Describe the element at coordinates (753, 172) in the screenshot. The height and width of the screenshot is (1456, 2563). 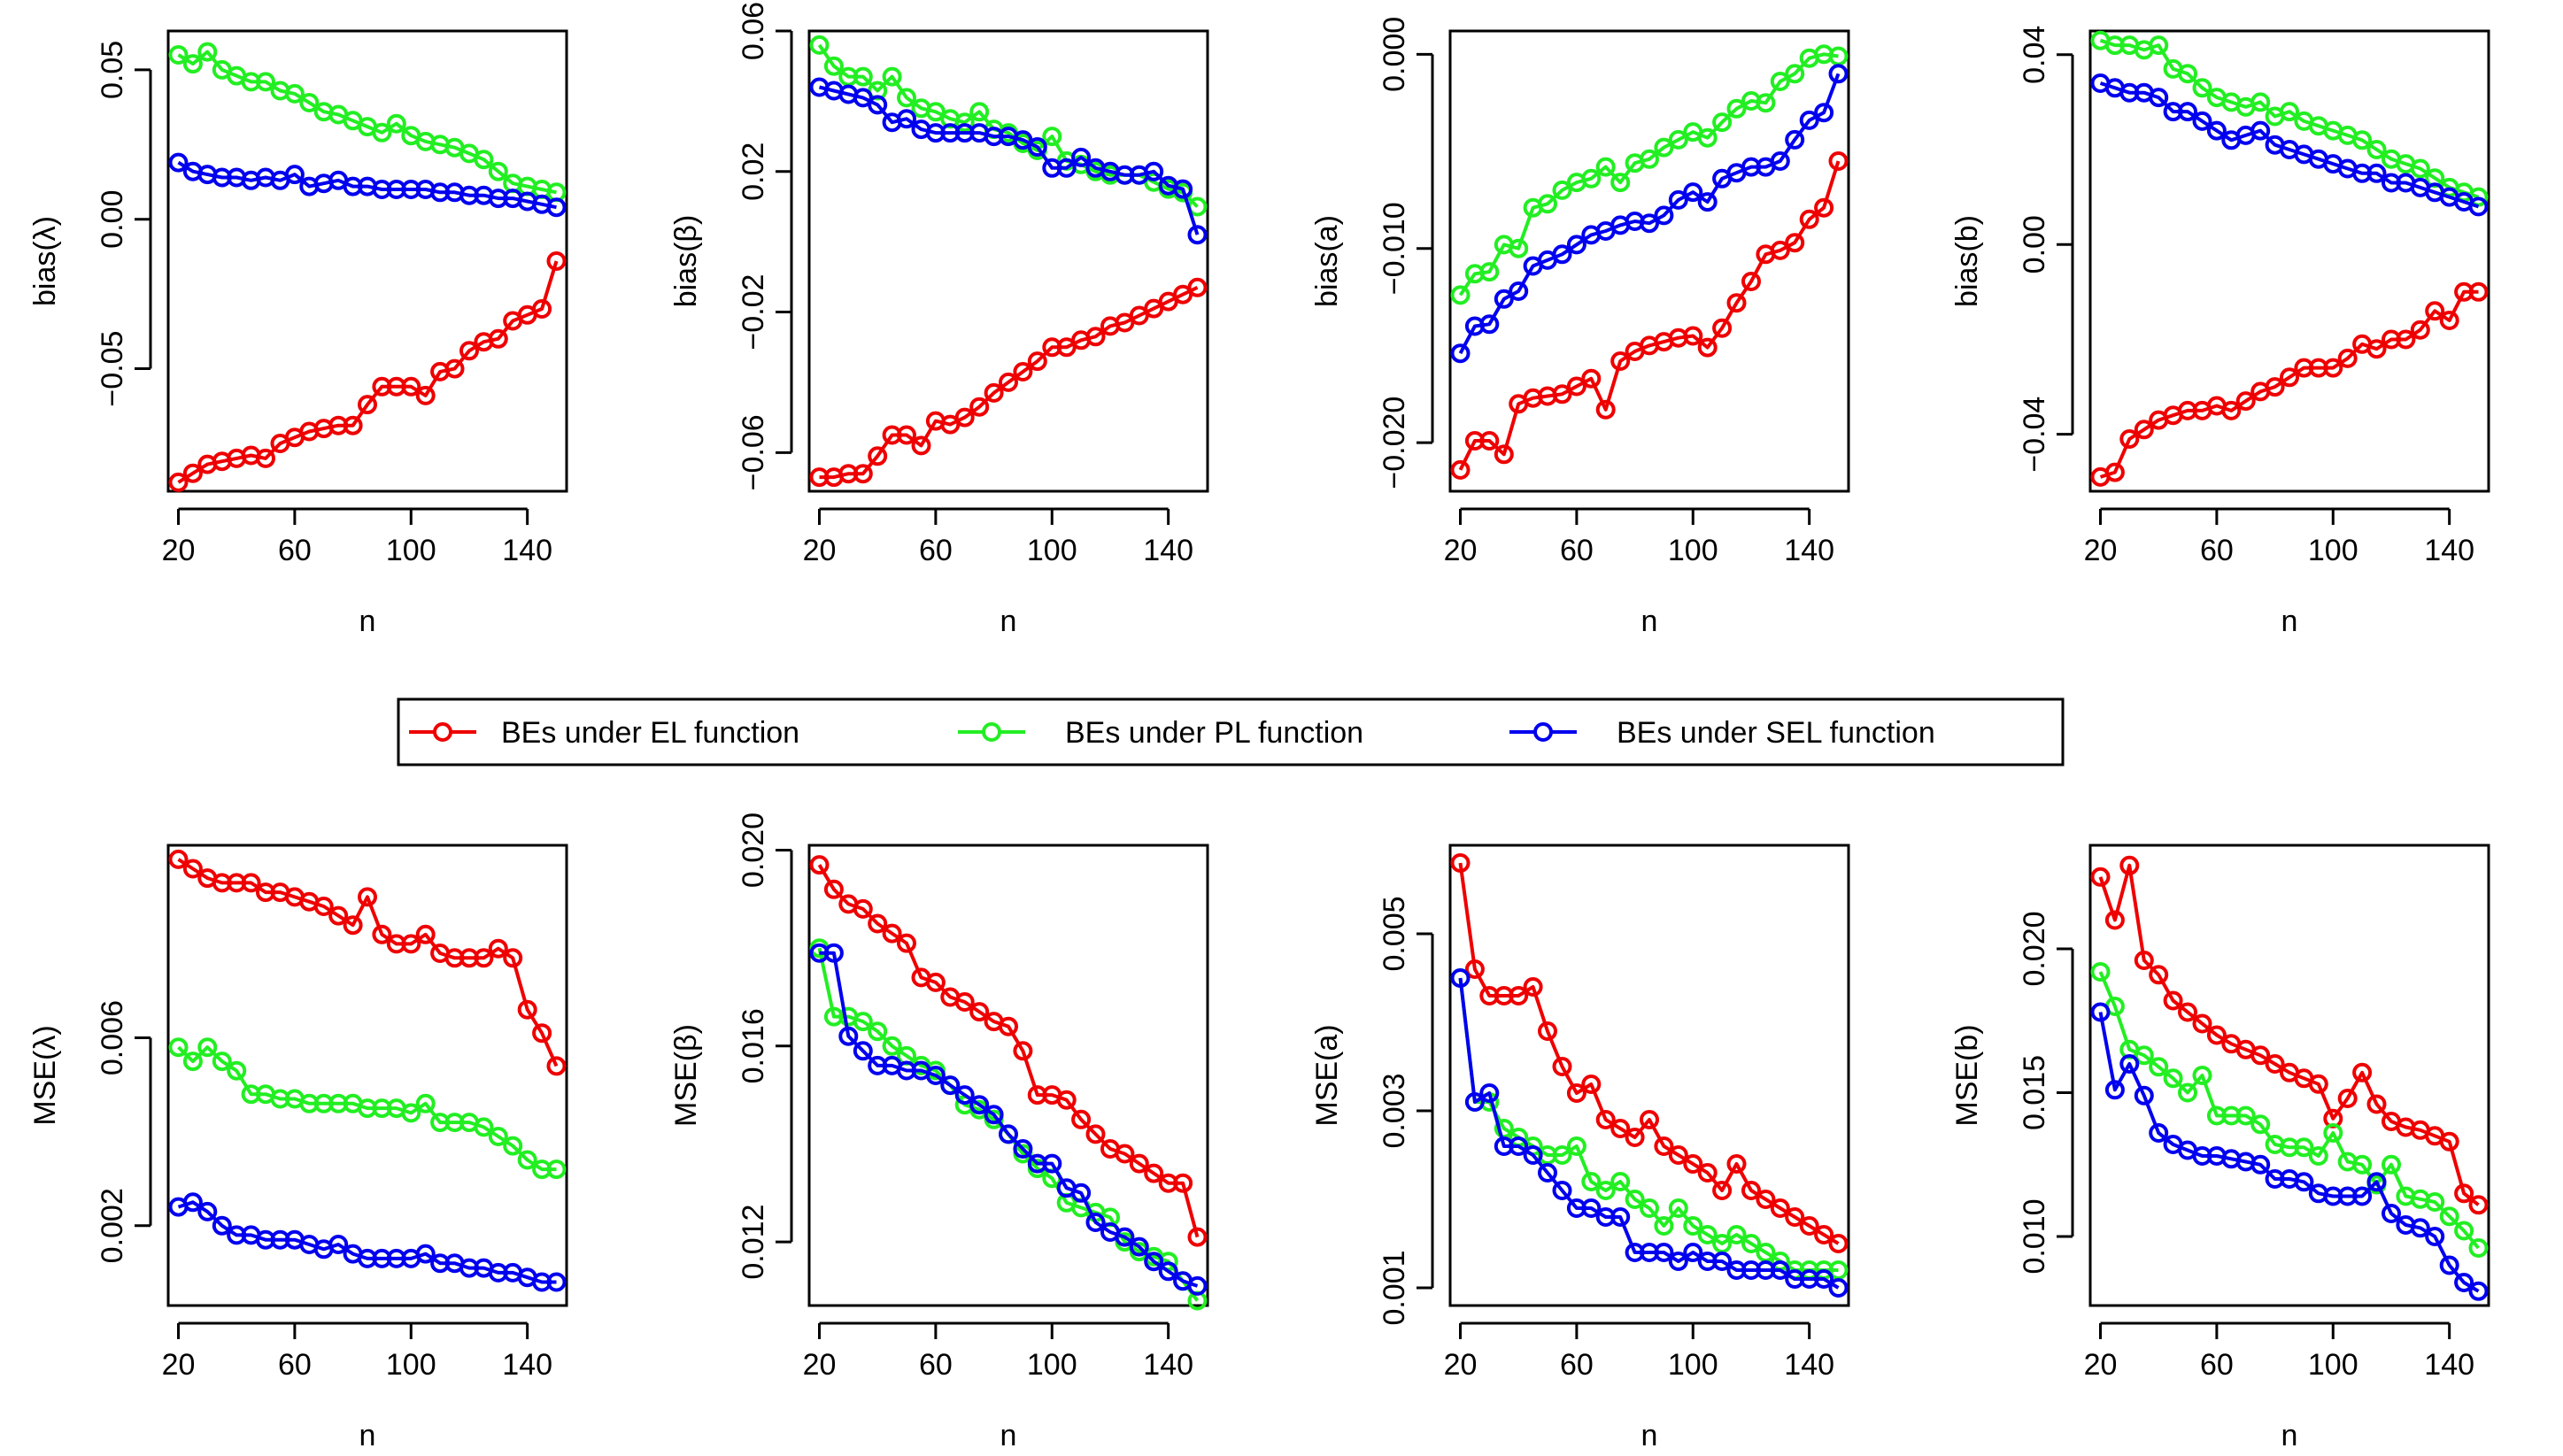
I see `y-tick-label-bias-beta: 0.02` at that location.